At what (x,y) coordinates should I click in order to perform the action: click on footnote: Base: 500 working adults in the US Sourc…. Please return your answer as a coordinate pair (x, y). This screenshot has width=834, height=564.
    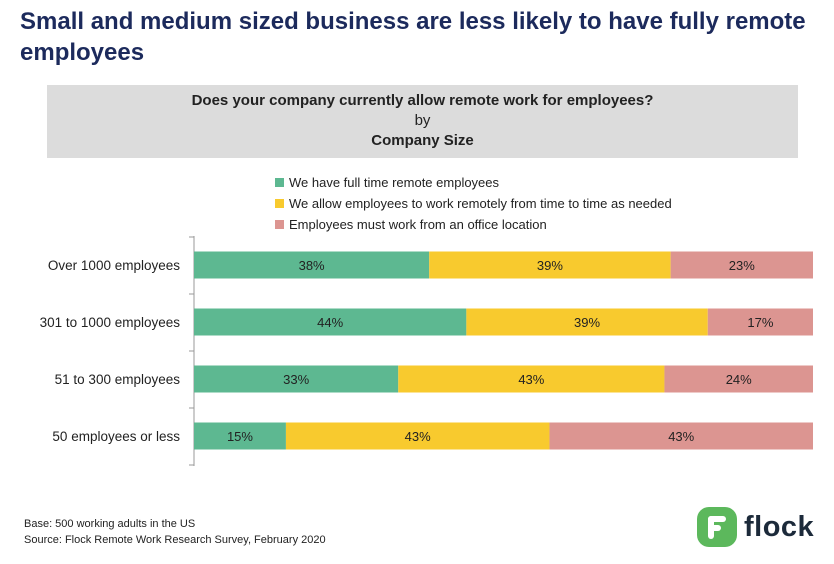
    Looking at the image, I should click on (175, 532).